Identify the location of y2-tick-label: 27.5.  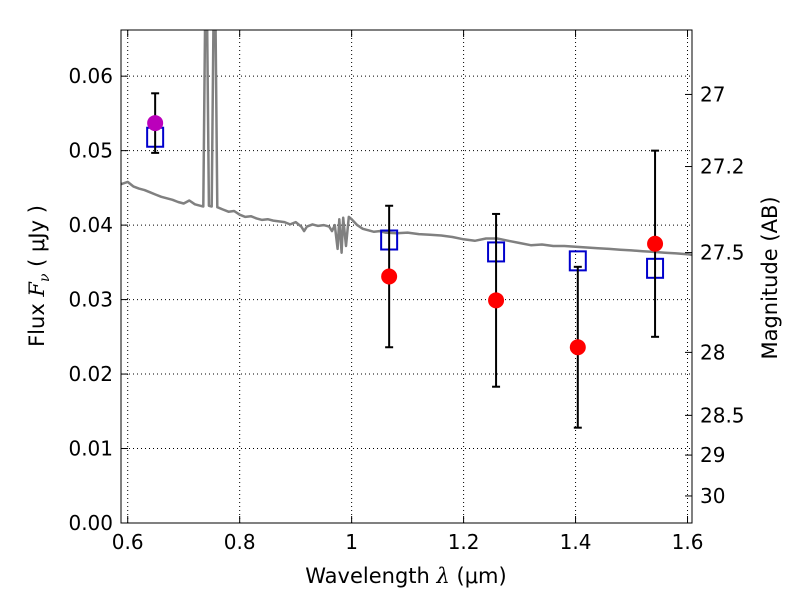
(722, 253).